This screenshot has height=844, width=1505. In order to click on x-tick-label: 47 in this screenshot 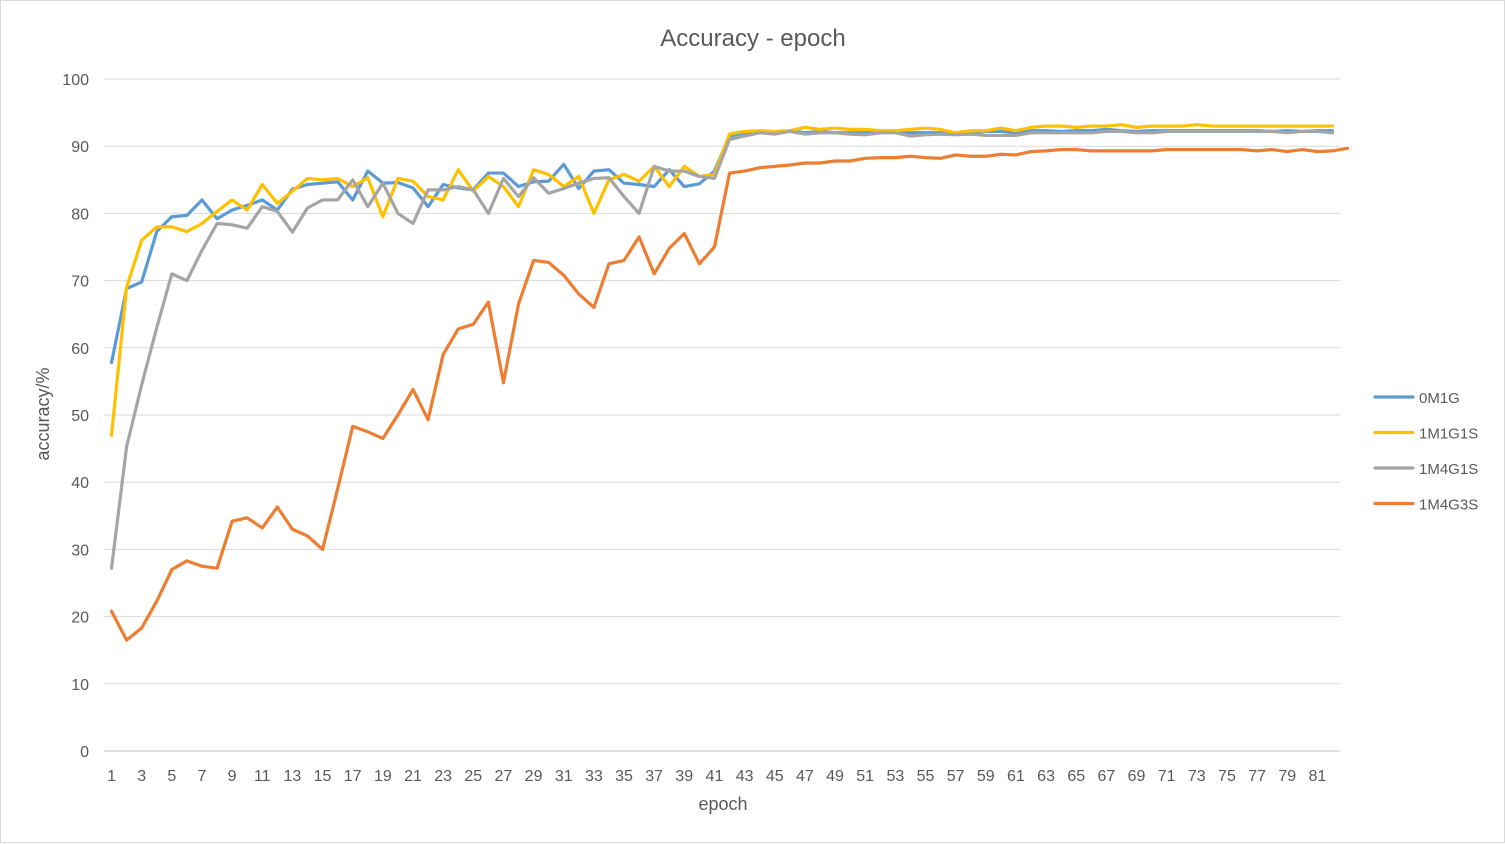, I will do `click(805, 776)`.